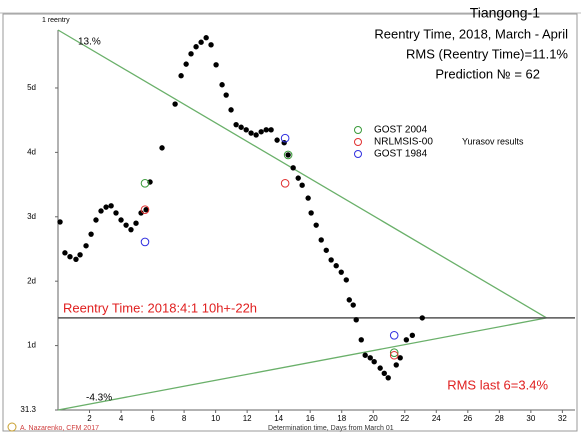 The image size is (581, 432). Describe the element at coordinates (12, 427) in the screenshot. I see `credit-icon` at that location.